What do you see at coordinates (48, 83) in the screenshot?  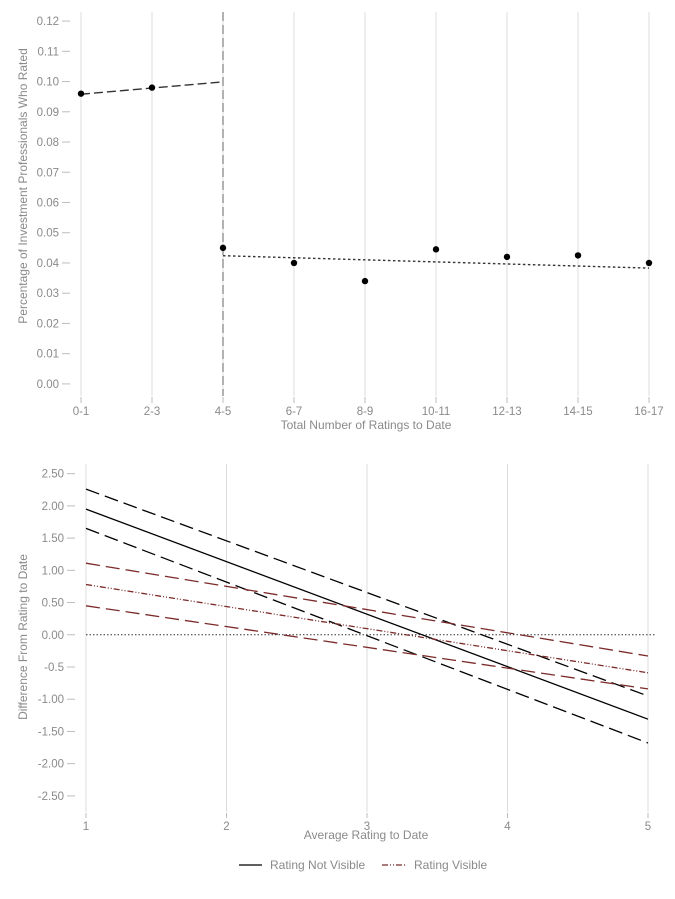 I see `c1-ytick-label-0-10: 0.10` at bounding box center [48, 83].